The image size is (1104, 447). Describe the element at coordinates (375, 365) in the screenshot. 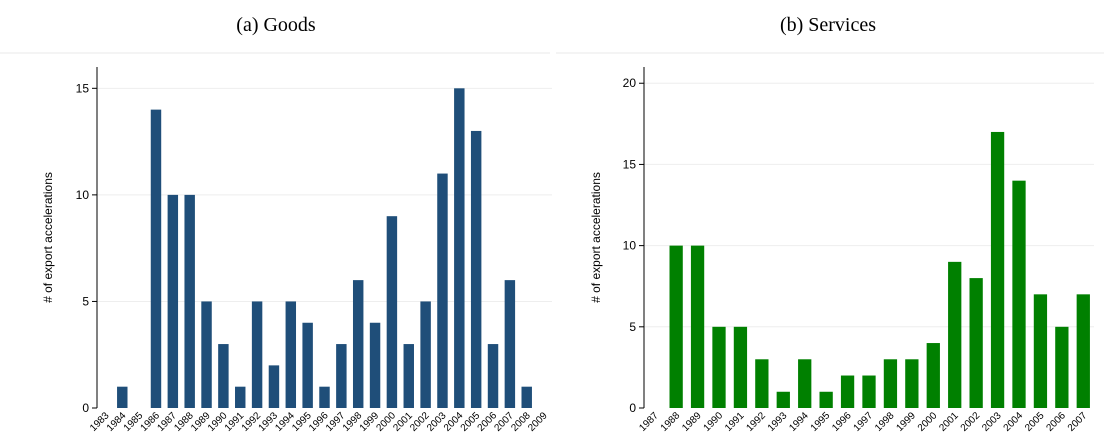

I see `bar-goods-1999` at that location.